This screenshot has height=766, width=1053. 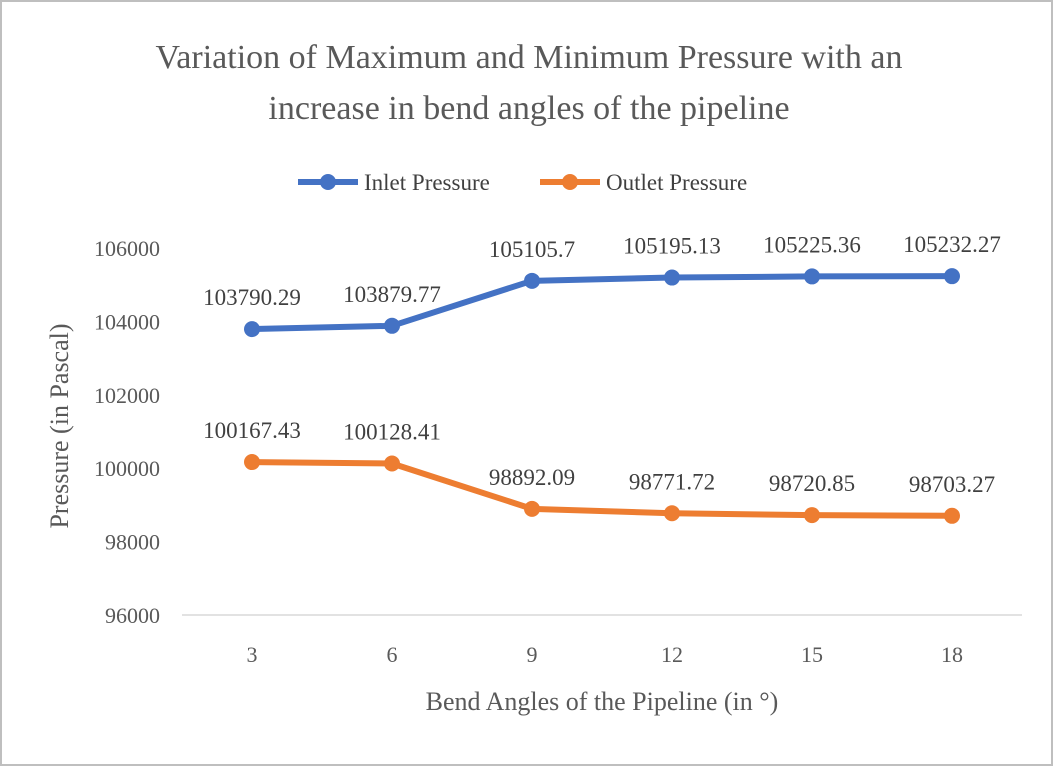 I want to click on data-label-outlet: 100167.43, so click(x=252, y=430).